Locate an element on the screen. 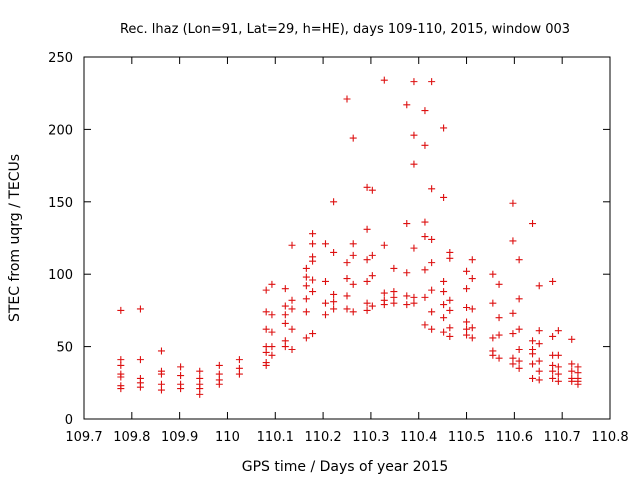  y-tick-label: 150 is located at coordinates (60, 203).